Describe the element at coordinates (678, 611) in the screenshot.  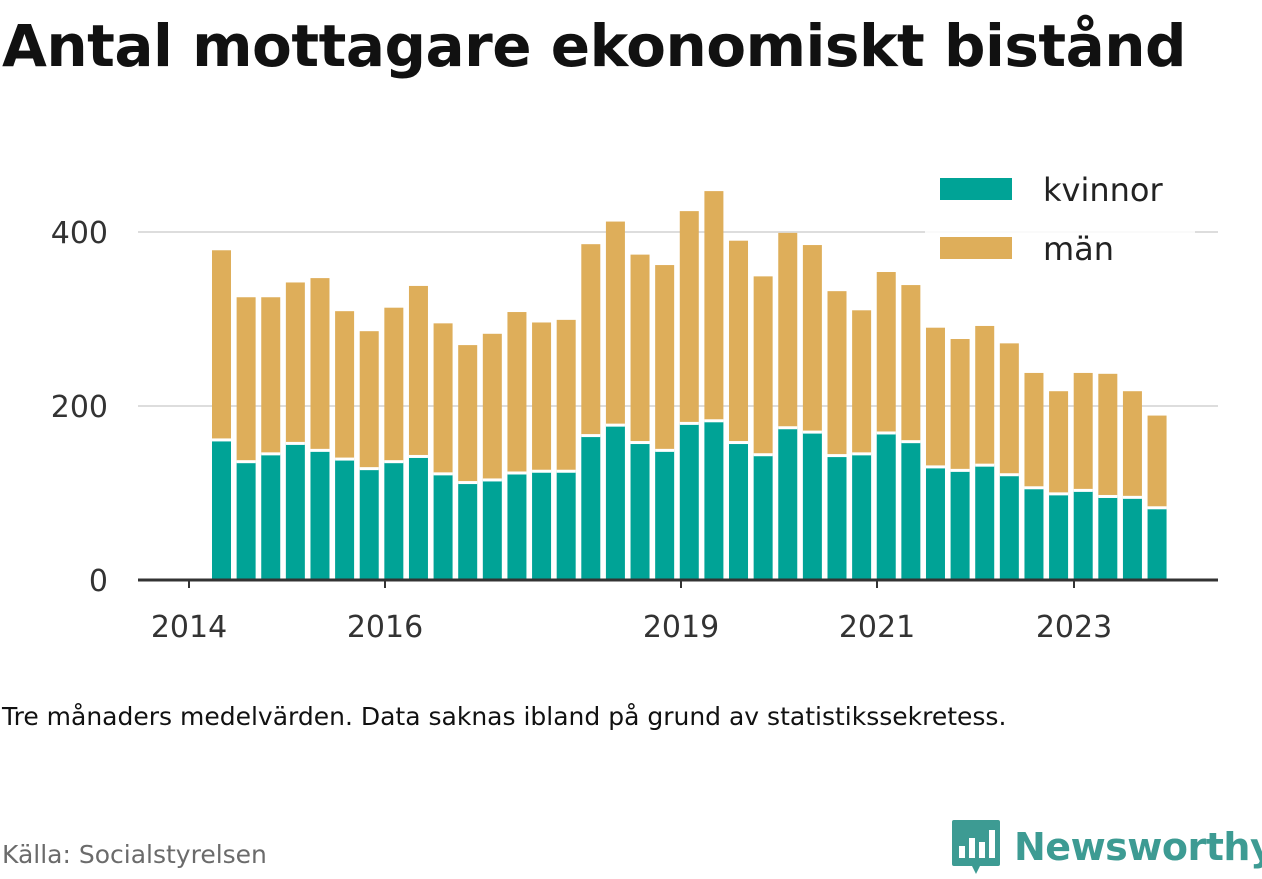
I see `x-axis: 2014 2016 2019 2021 2023` at that location.